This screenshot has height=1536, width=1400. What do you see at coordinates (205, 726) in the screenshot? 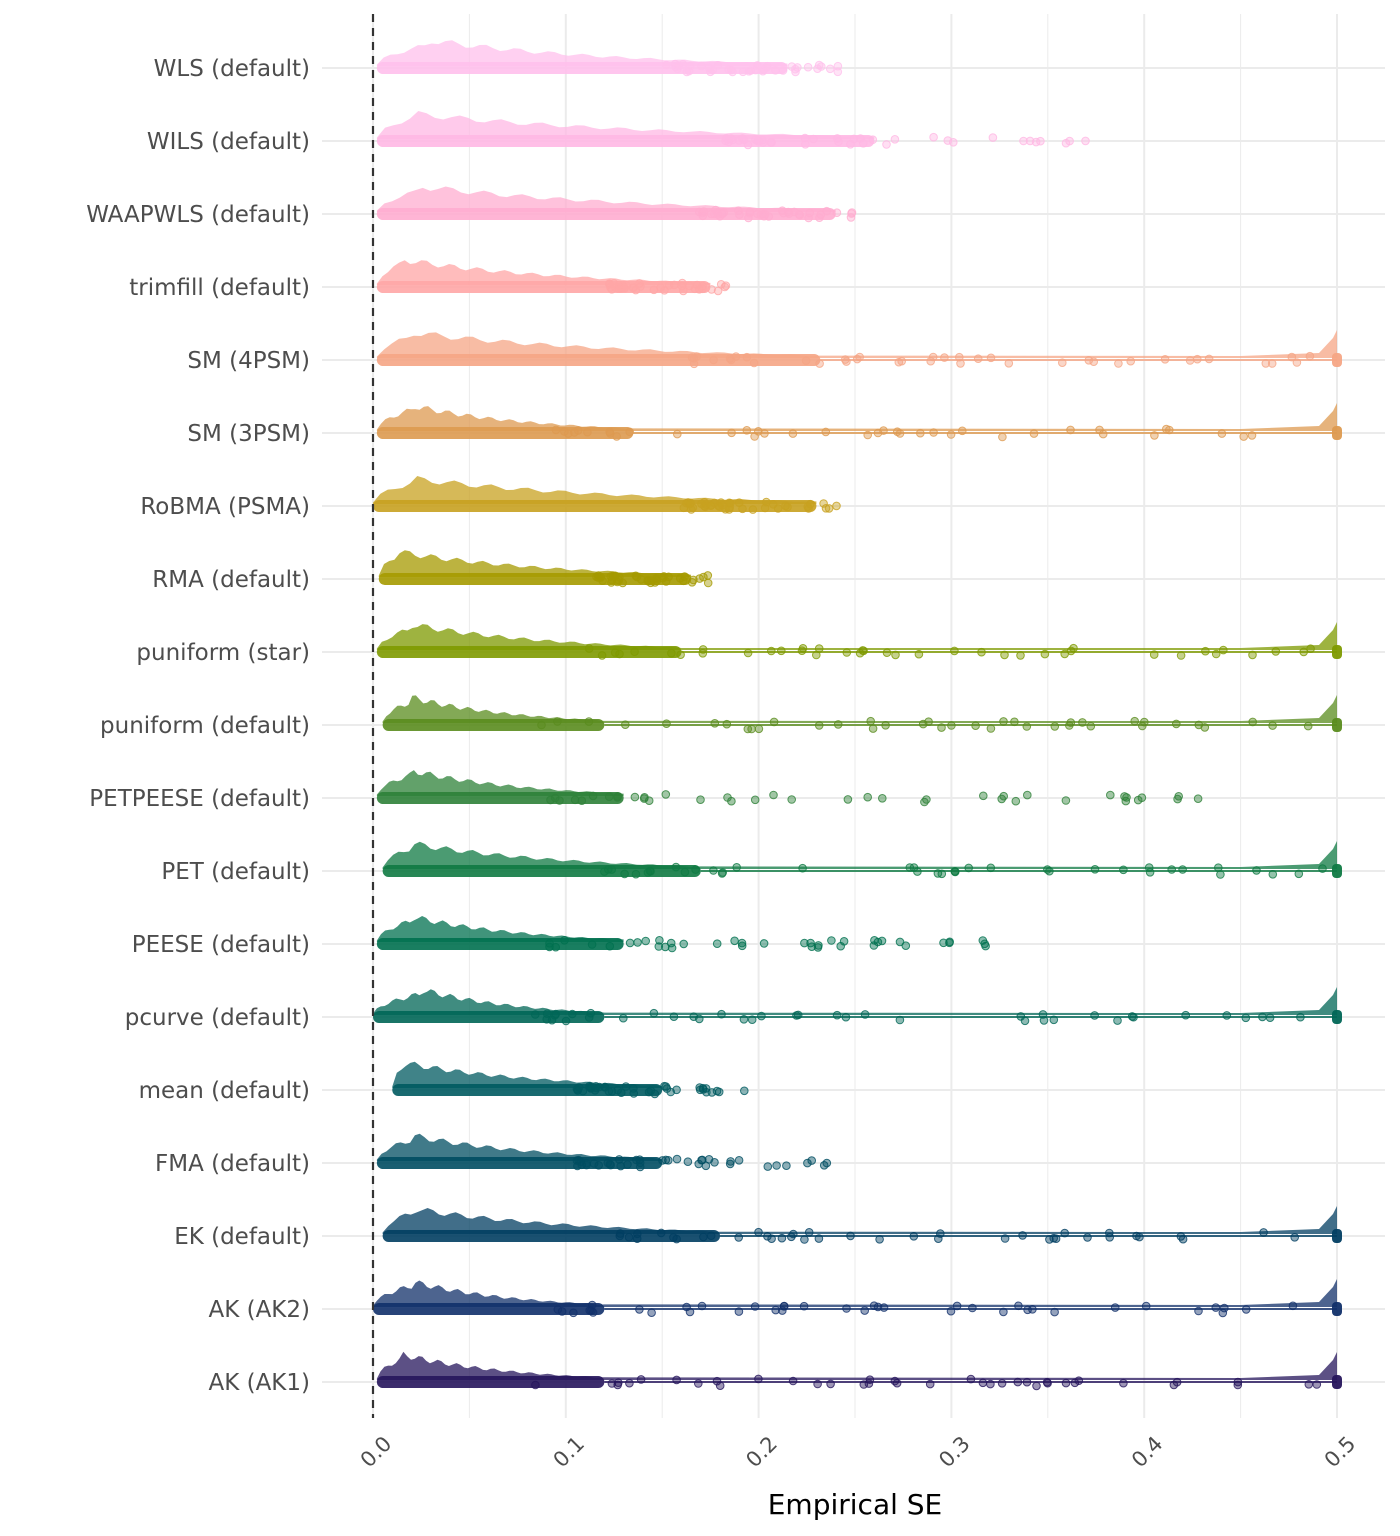
I see `y-category-label: puniform (default)` at bounding box center [205, 726].